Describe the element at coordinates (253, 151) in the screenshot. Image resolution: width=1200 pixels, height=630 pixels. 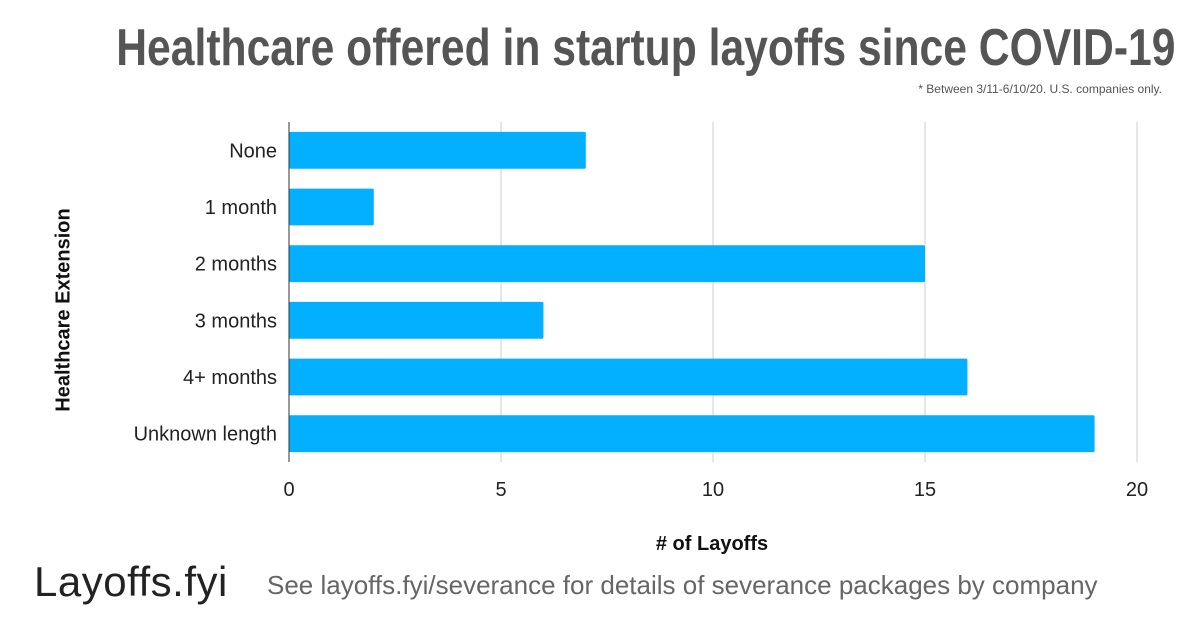
I see `y-tick-label: None` at that location.